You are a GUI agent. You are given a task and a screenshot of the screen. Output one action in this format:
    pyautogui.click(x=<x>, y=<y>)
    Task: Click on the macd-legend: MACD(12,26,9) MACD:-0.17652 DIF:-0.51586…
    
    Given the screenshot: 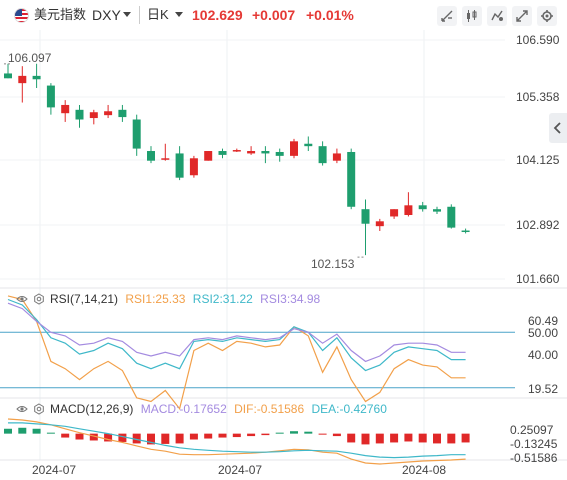 What is the action you would take?
    pyautogui.click(x=203, y=409)
    